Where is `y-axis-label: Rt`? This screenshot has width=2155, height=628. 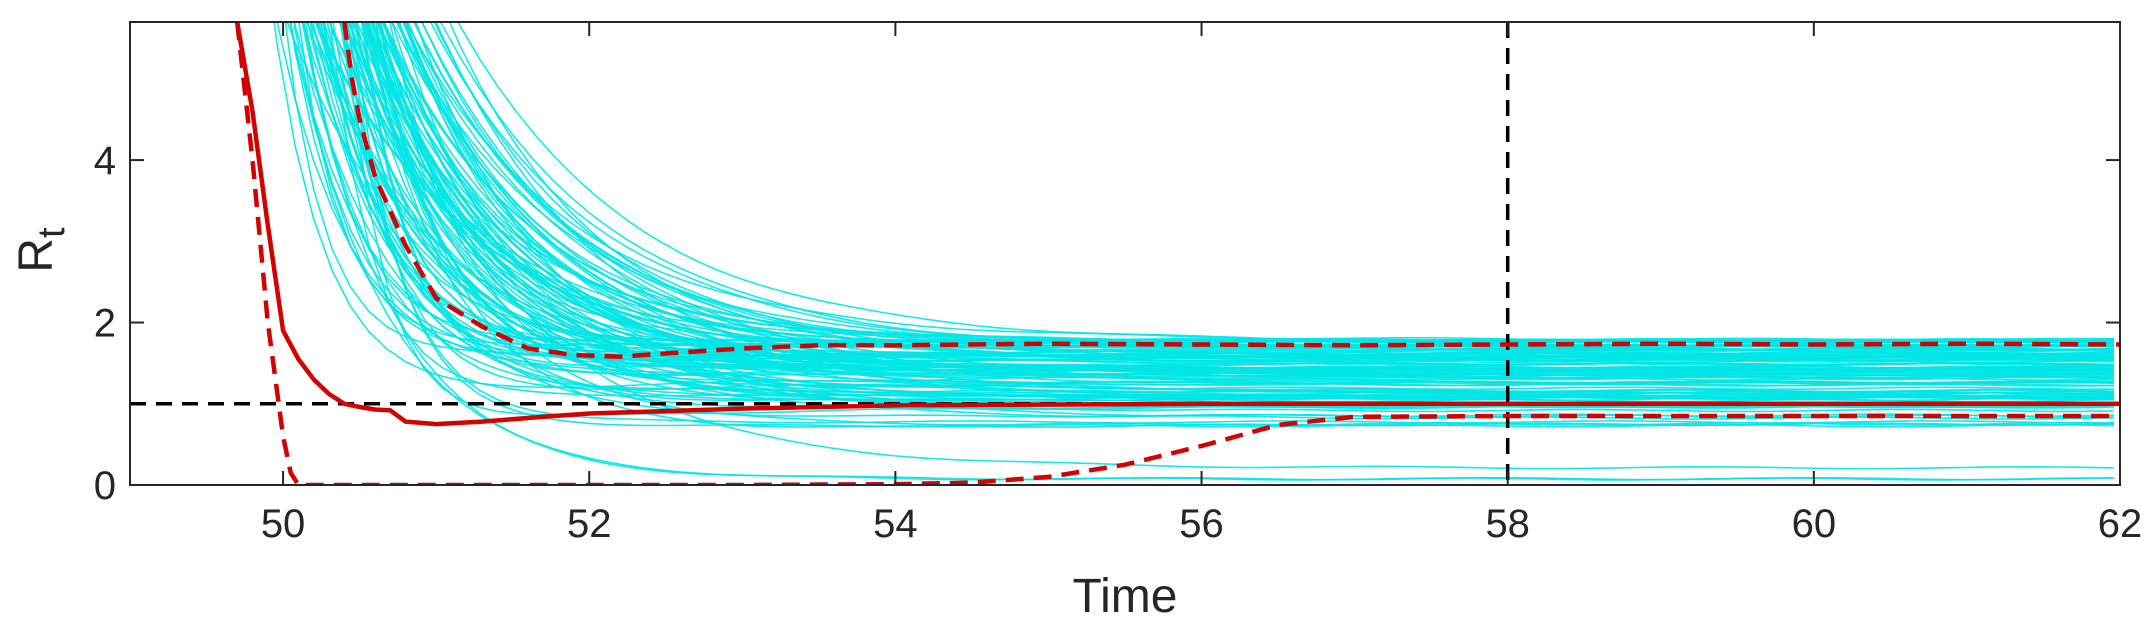
y-axis-label: Rt is located at coordinates (41, 250).